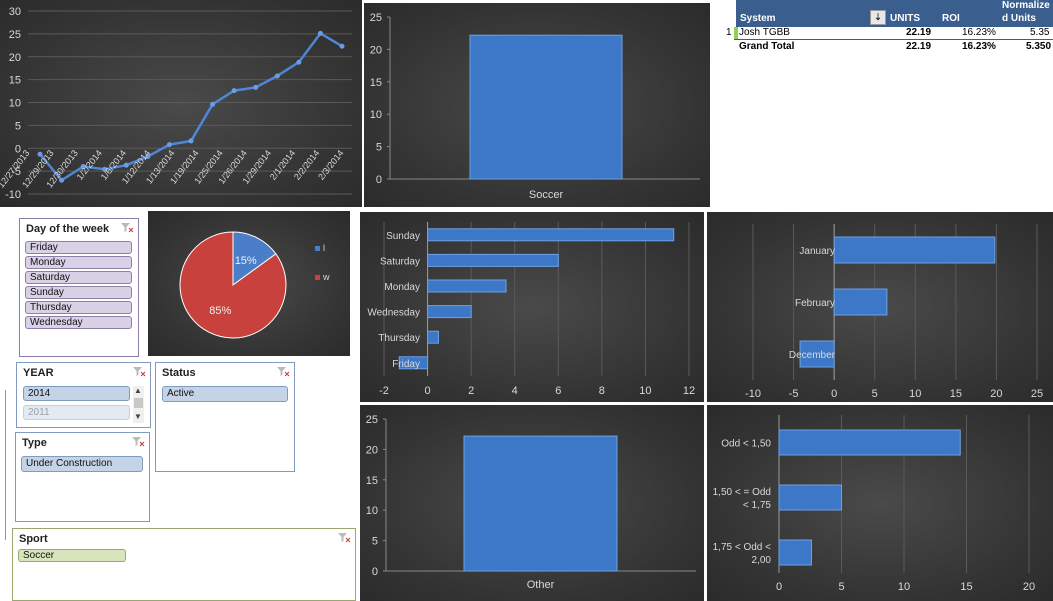  Describe the element at coordinates (1029, 587) in the screenshot. I see `x-tick-label: 20` at that location.